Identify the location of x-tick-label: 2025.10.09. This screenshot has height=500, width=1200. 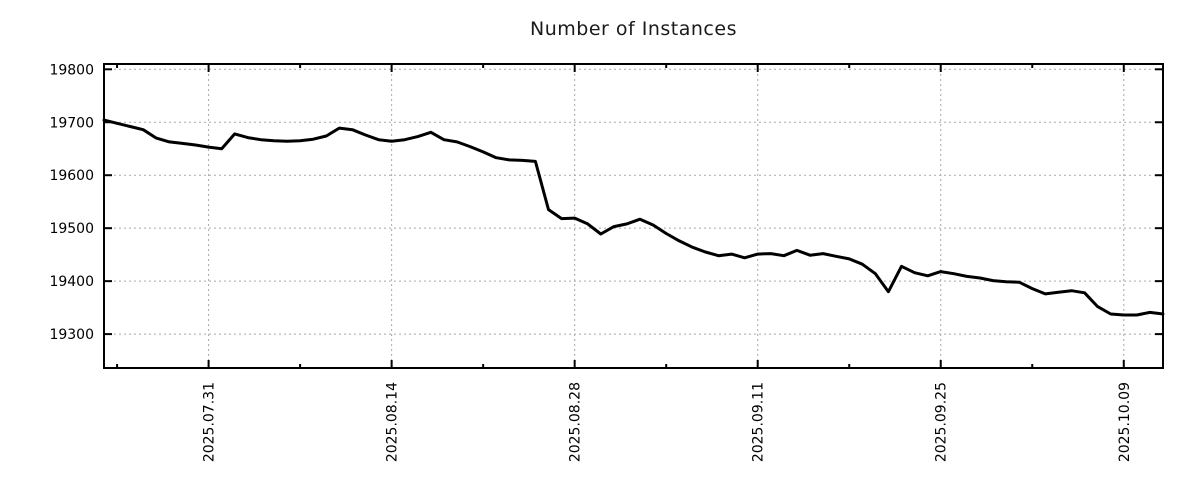
(1125, 422).